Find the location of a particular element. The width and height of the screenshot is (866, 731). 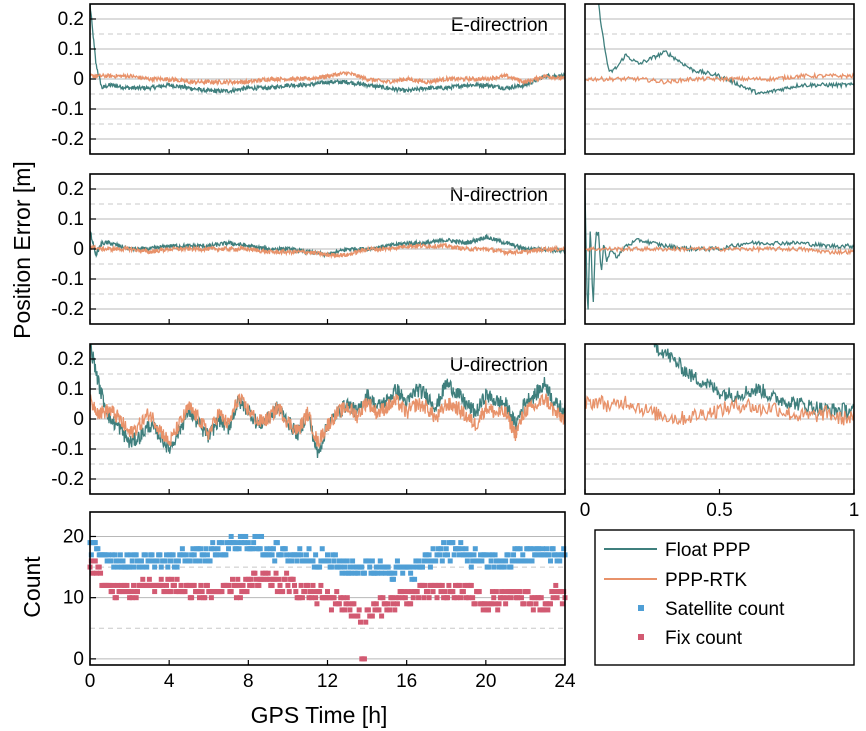

annotation-n-direction: N-directrion is located at coordinates (499, 195).